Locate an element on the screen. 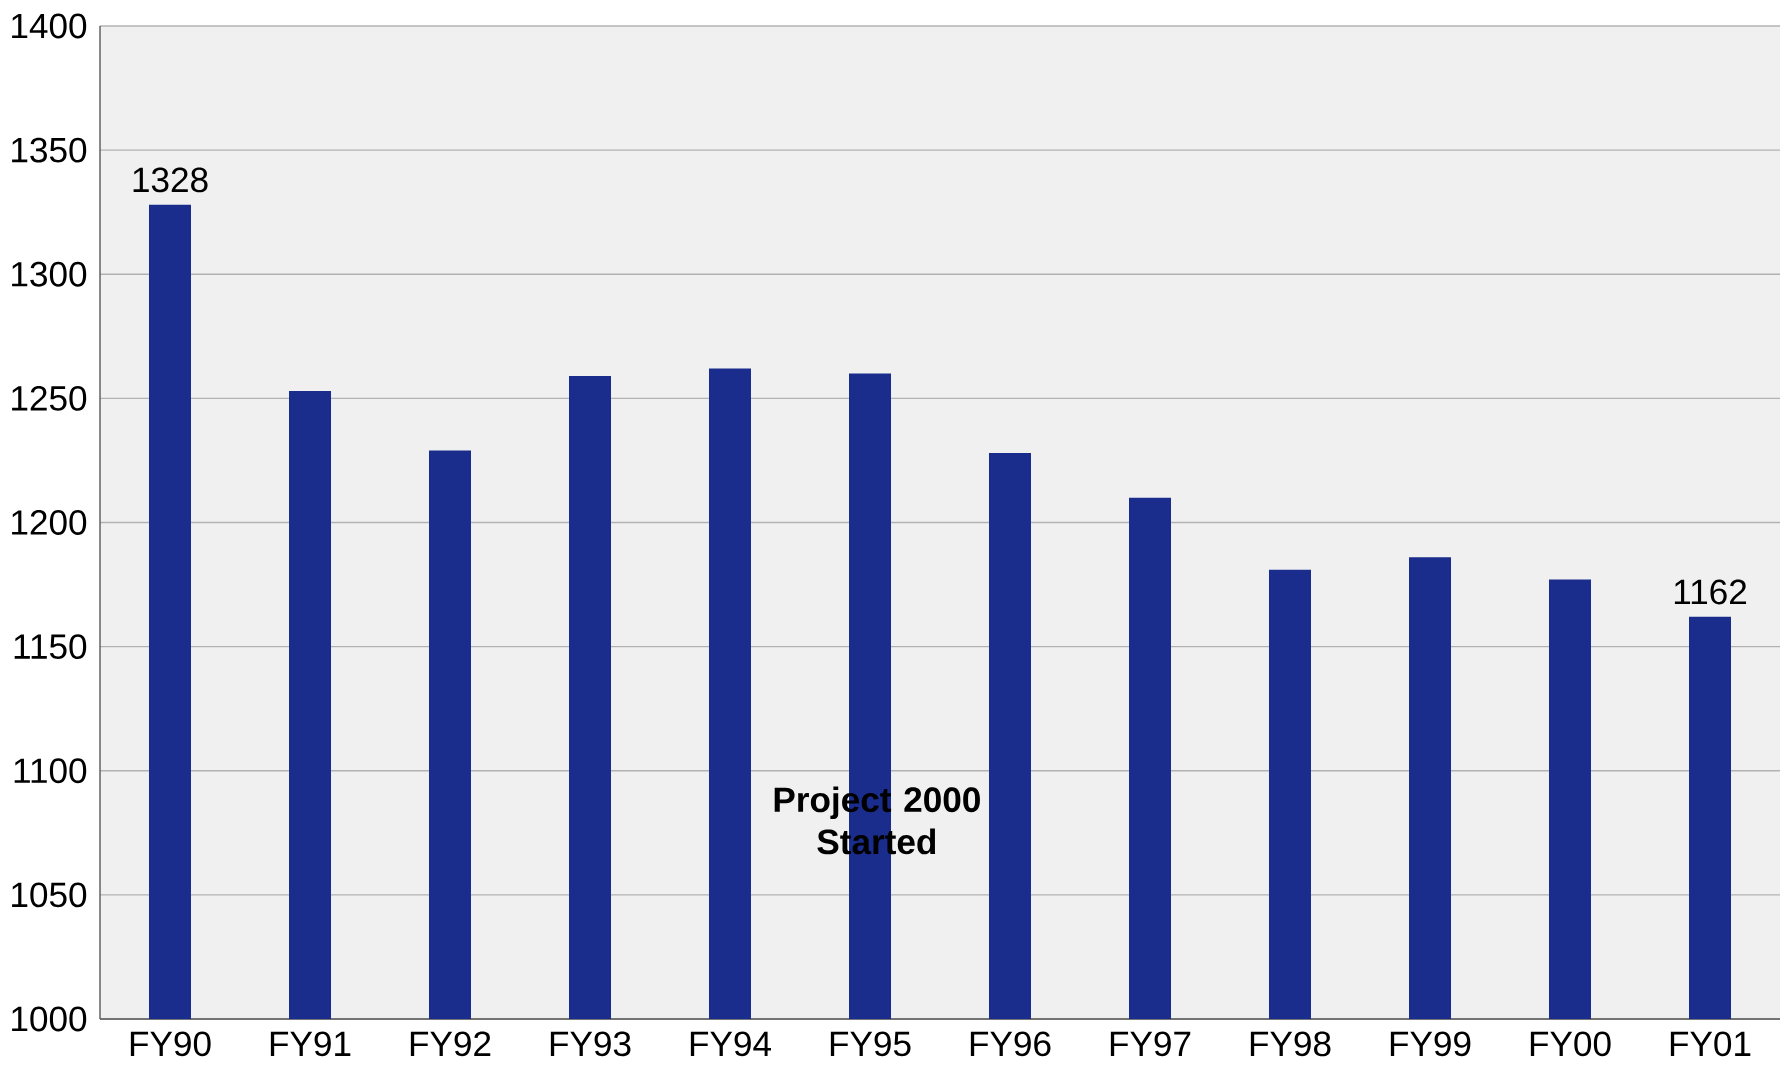 The height and width of the screenshot is (1078, 1786). x-tick-label: FY95 is located at coordinates (870, 1044).